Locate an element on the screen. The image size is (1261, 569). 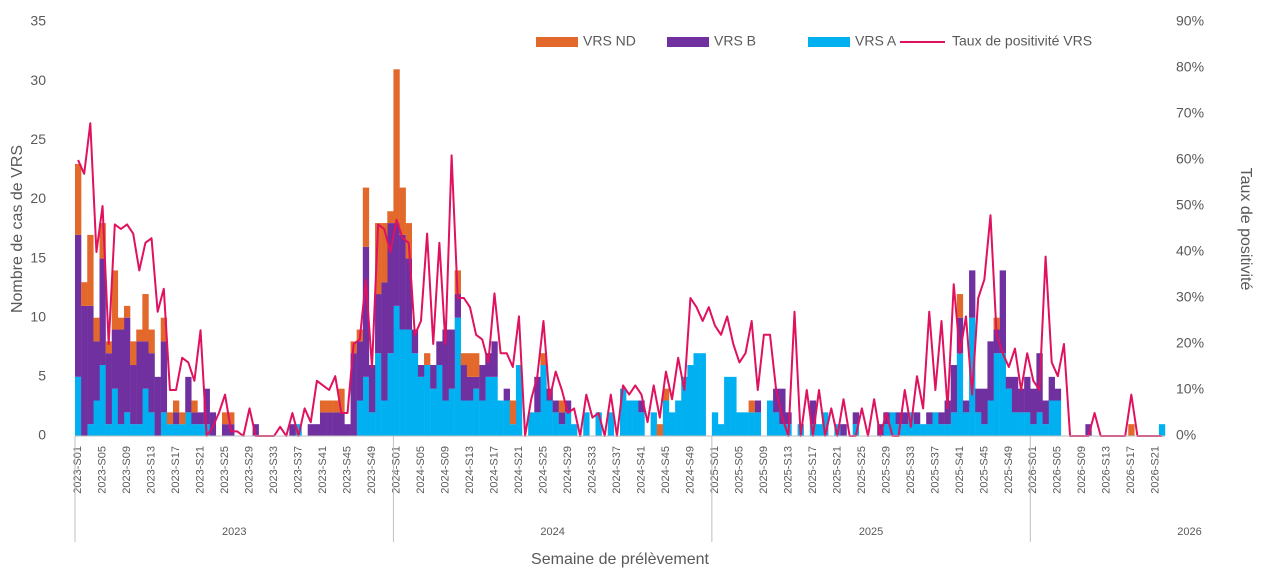
y-tick-label: 30 is located at coordinates (38, 80).